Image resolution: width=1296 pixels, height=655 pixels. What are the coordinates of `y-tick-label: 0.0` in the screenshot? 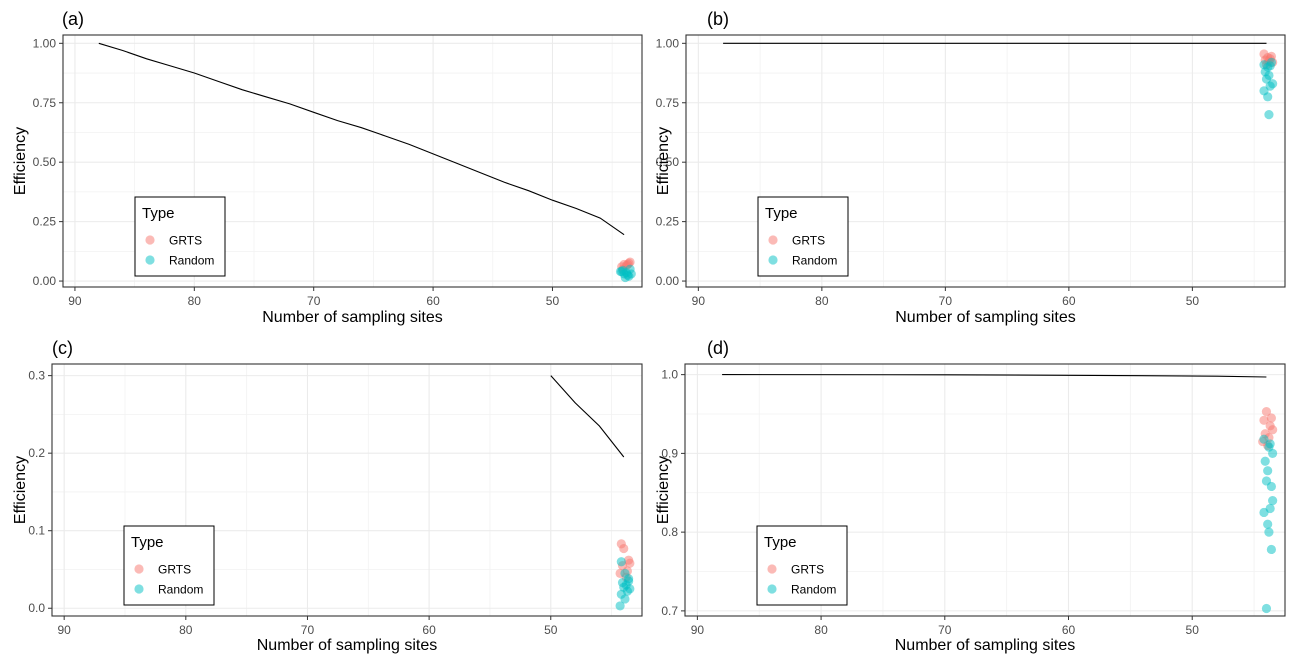 It's located at (36, 608).